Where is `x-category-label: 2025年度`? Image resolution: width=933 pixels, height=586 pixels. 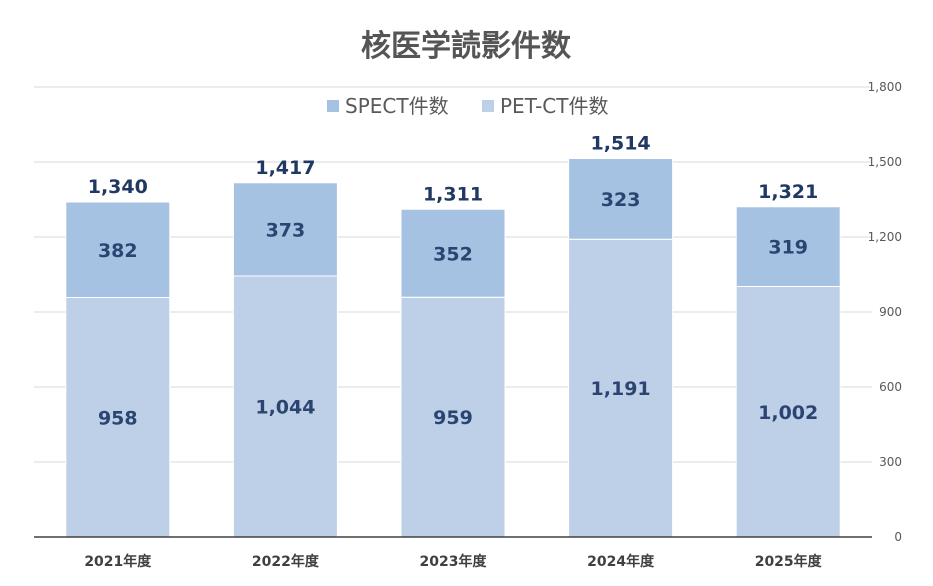
x-category-label: 2025年度 is located at coordinates (789, 561).